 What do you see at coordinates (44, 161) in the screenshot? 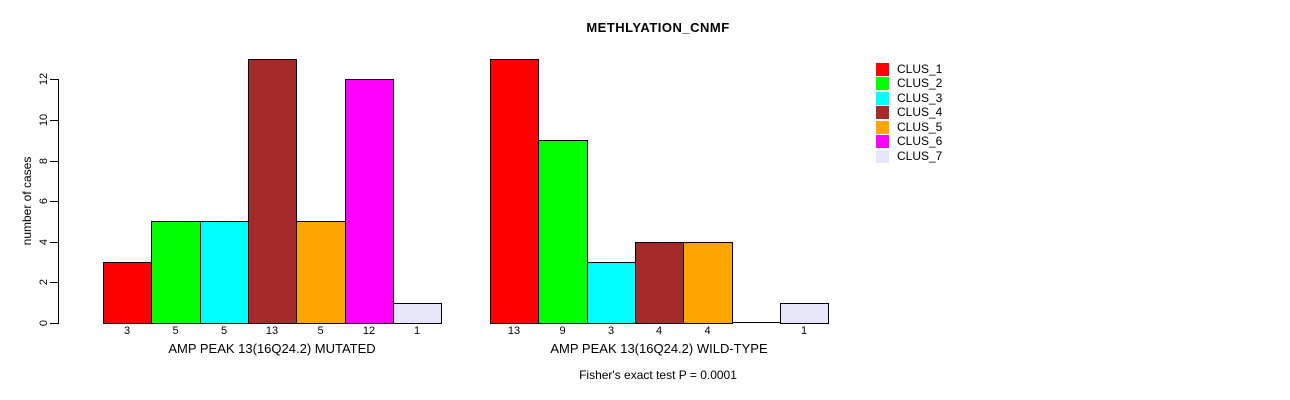
I see `y-tick-label: 8` at bounding box center [44, 161].